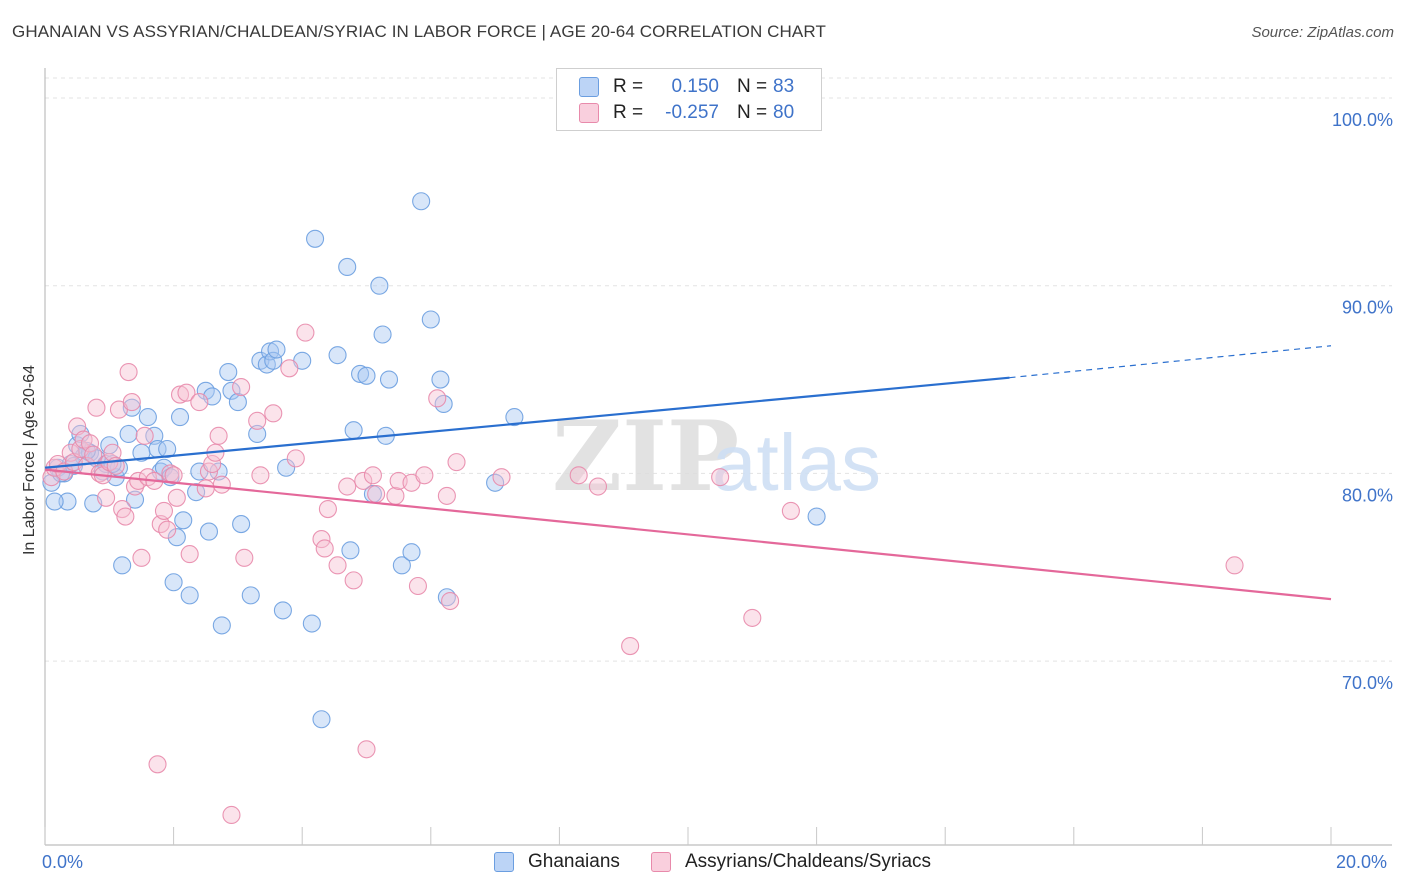  I want to click on y-tick-label: 100.0%, so click(1362, 120).